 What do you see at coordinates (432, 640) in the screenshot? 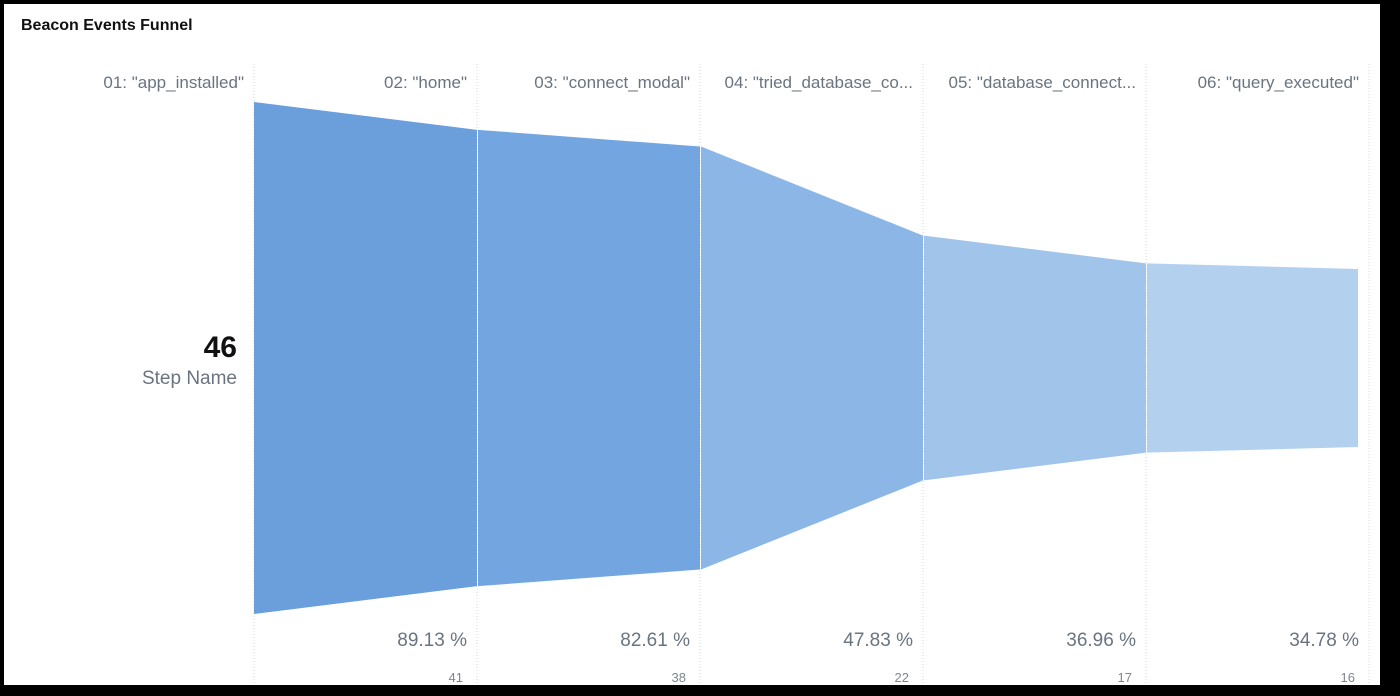
I see `step-percent: 89.13 %` at bounding box center [432, 640].